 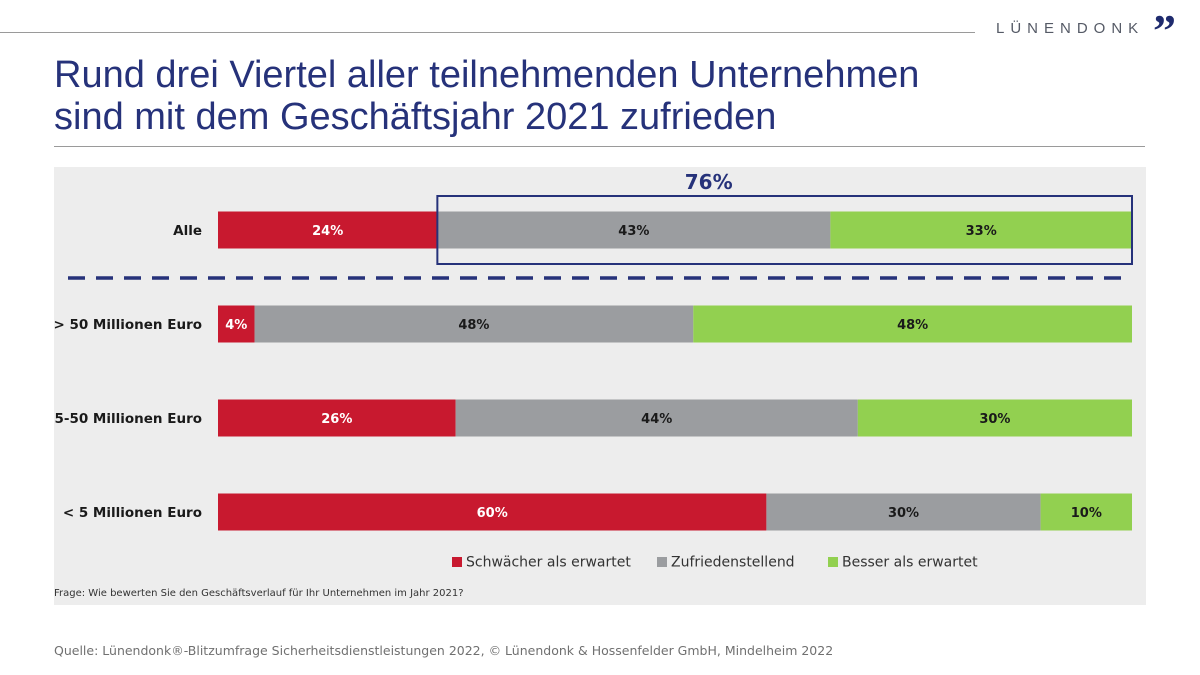 I want to click on data-label: 33%, so click(x=981, y=231).